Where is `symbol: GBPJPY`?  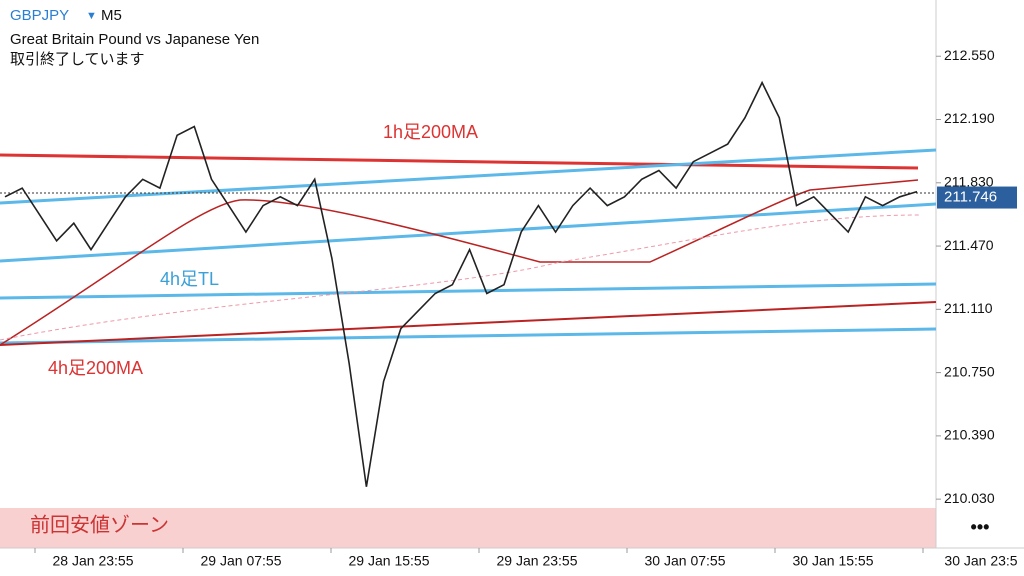 symbol: GBPJPY is located at coordinates (39, 15).